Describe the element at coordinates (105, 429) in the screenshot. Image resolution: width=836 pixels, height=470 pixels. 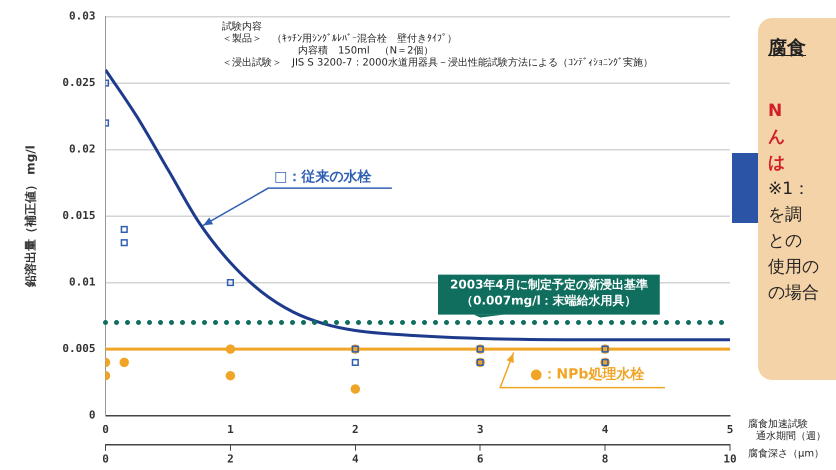
I see `x-tick-label: 0` at that location.